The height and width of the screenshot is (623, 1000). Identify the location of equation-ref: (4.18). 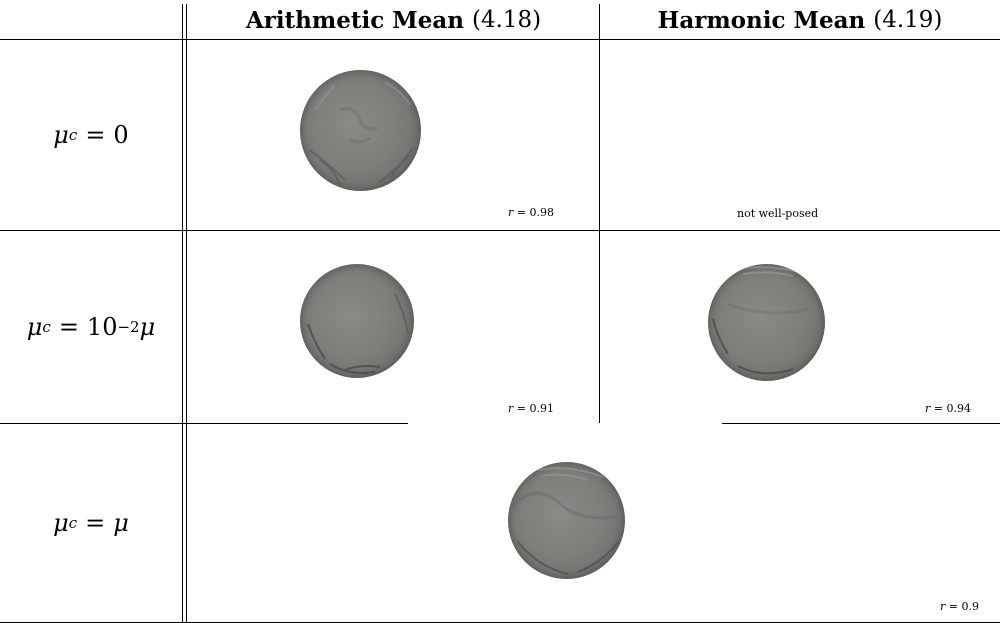
(506, 20).